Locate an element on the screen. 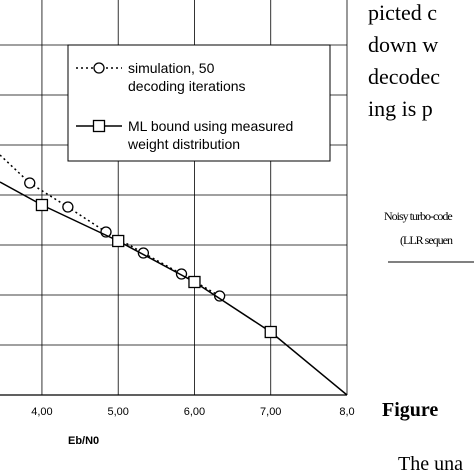 This screenshot has width=474, height=474. x-tick-label: 7,00 is located at coordinates (270, 412).